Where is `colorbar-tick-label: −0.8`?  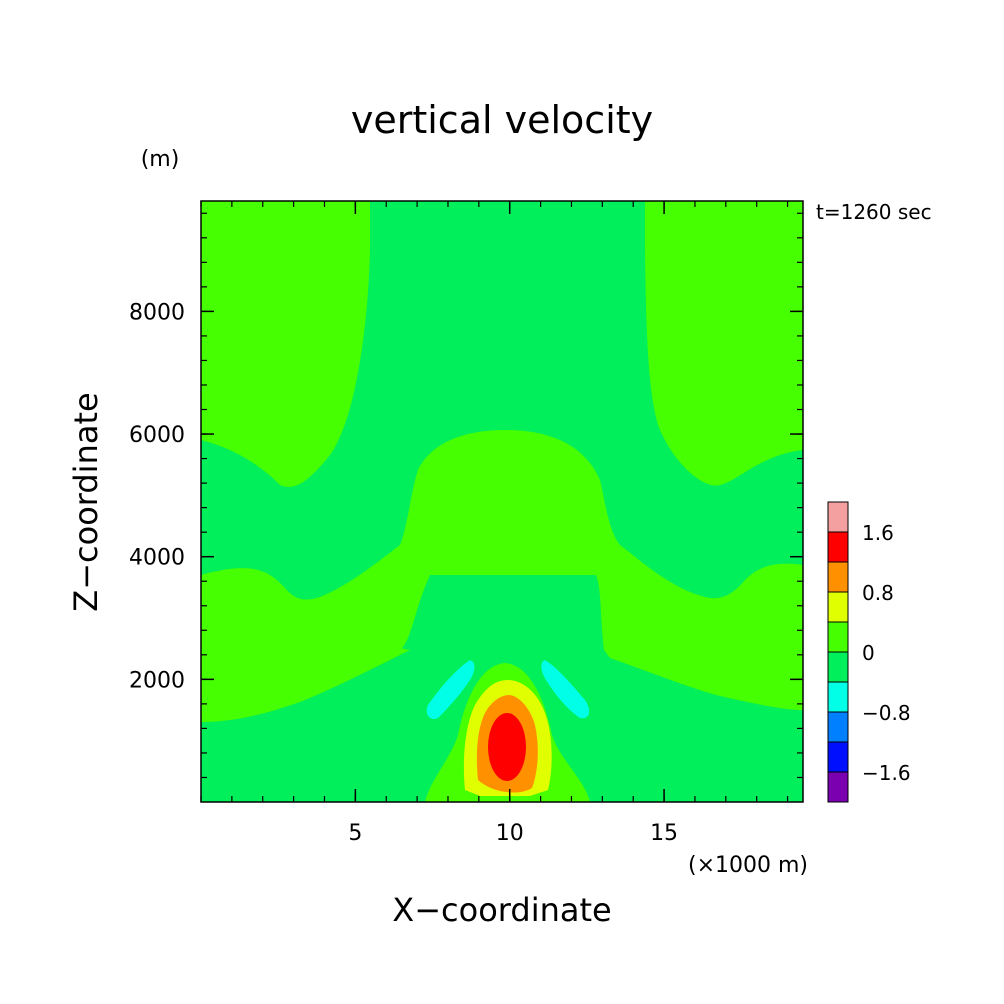
colorbar-tick-label: −0.8 is located at coordinates (886, 713).